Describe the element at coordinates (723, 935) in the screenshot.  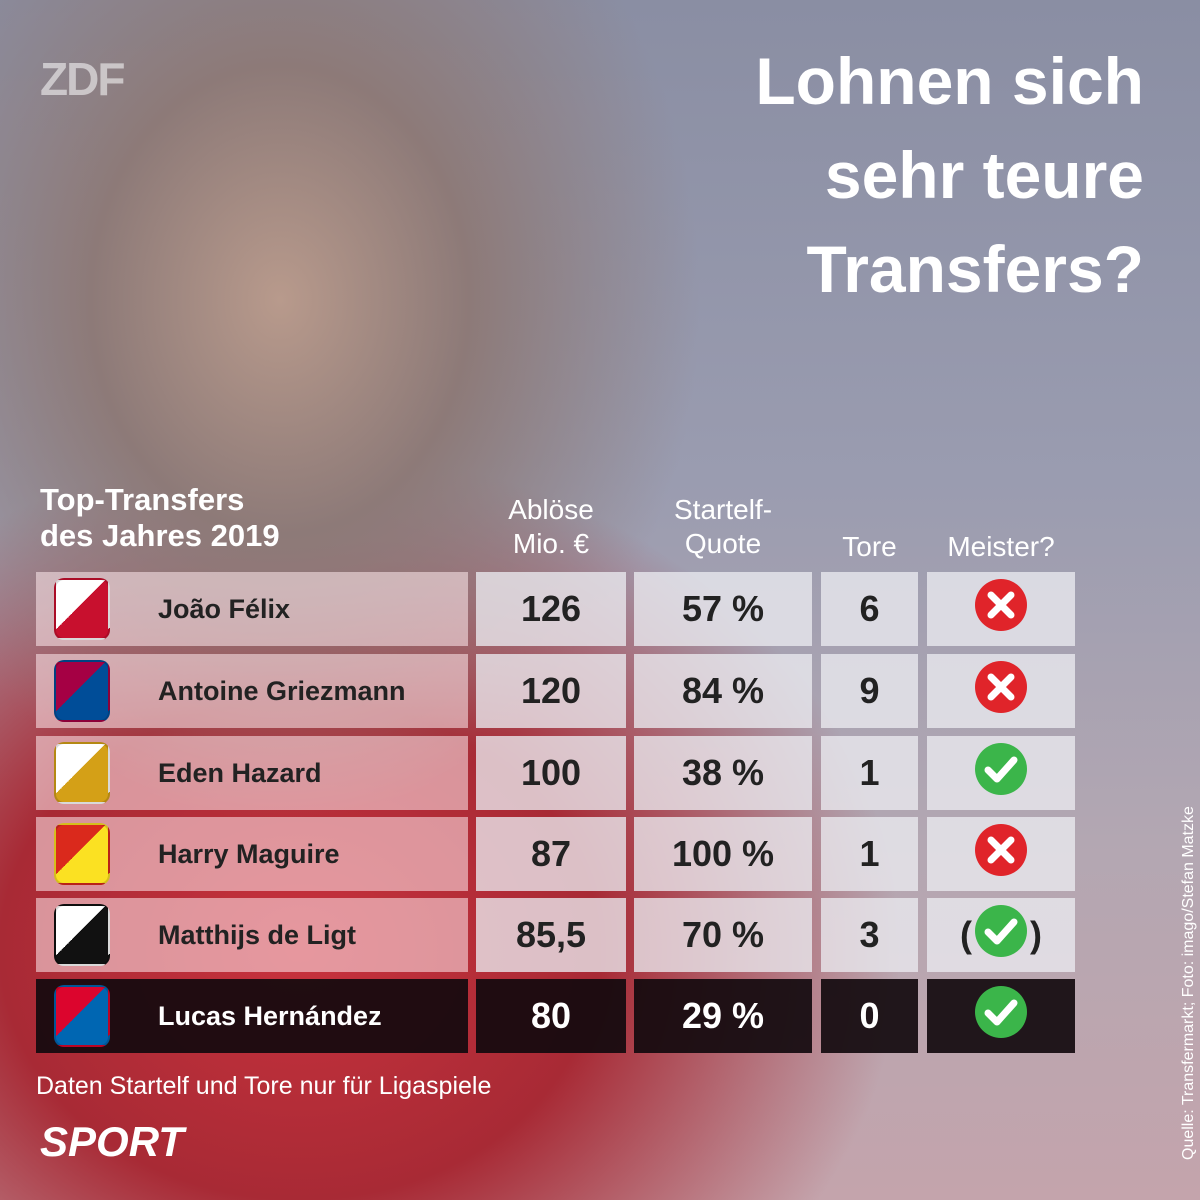
I see `cell-quote: 70 %` at that location.